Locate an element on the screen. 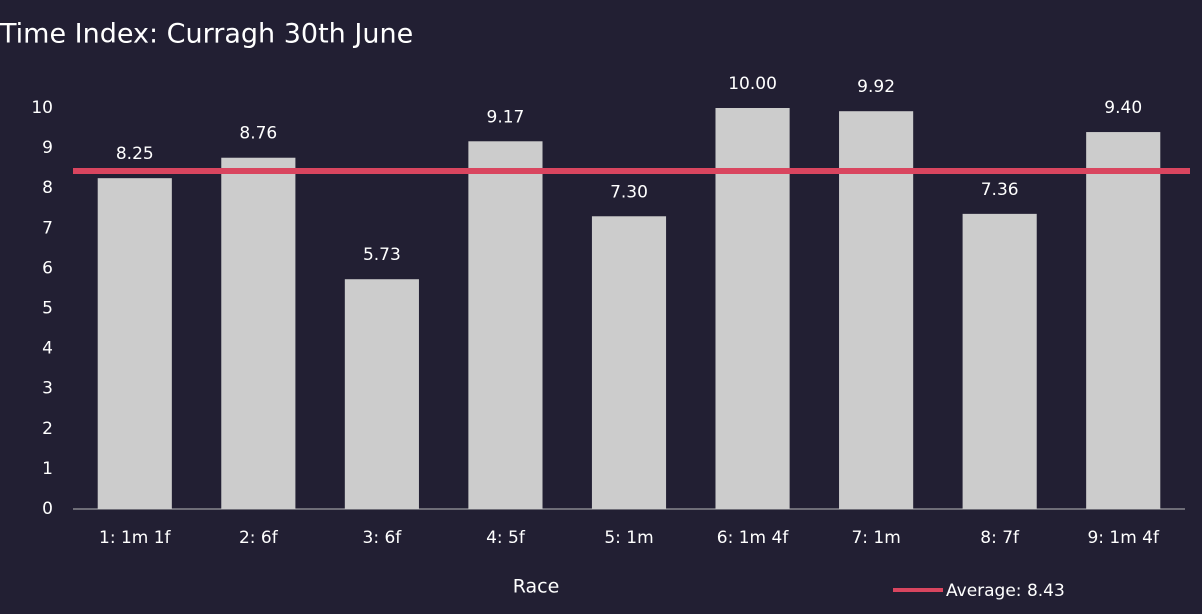 Image resolution: width=1202 pixels, height=614 pixels. value-label: 7.36 is located at coordinates (1000, 190).